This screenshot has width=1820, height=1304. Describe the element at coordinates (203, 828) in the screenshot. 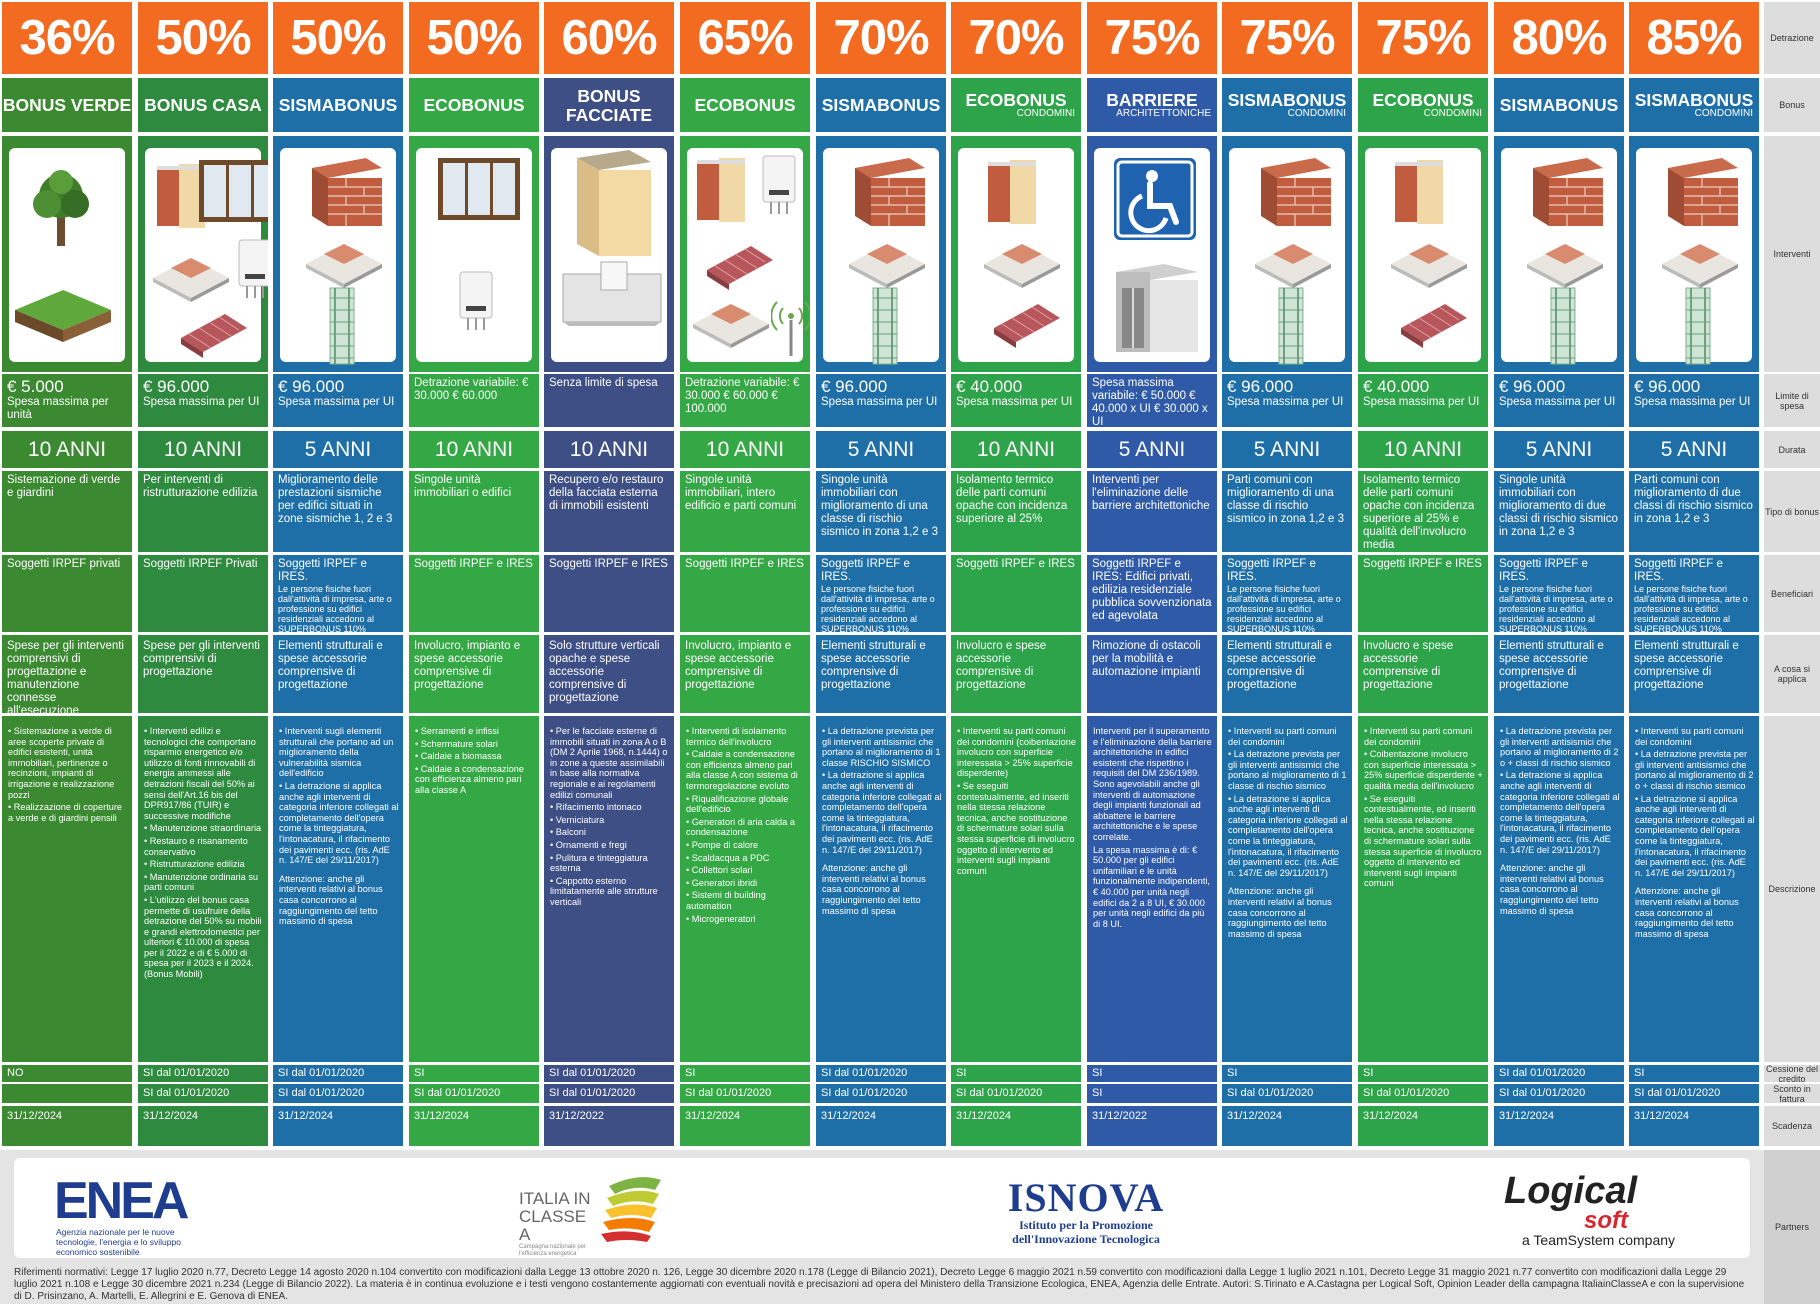

I see `description-item: • Manutenzione straordinaria` at that location.